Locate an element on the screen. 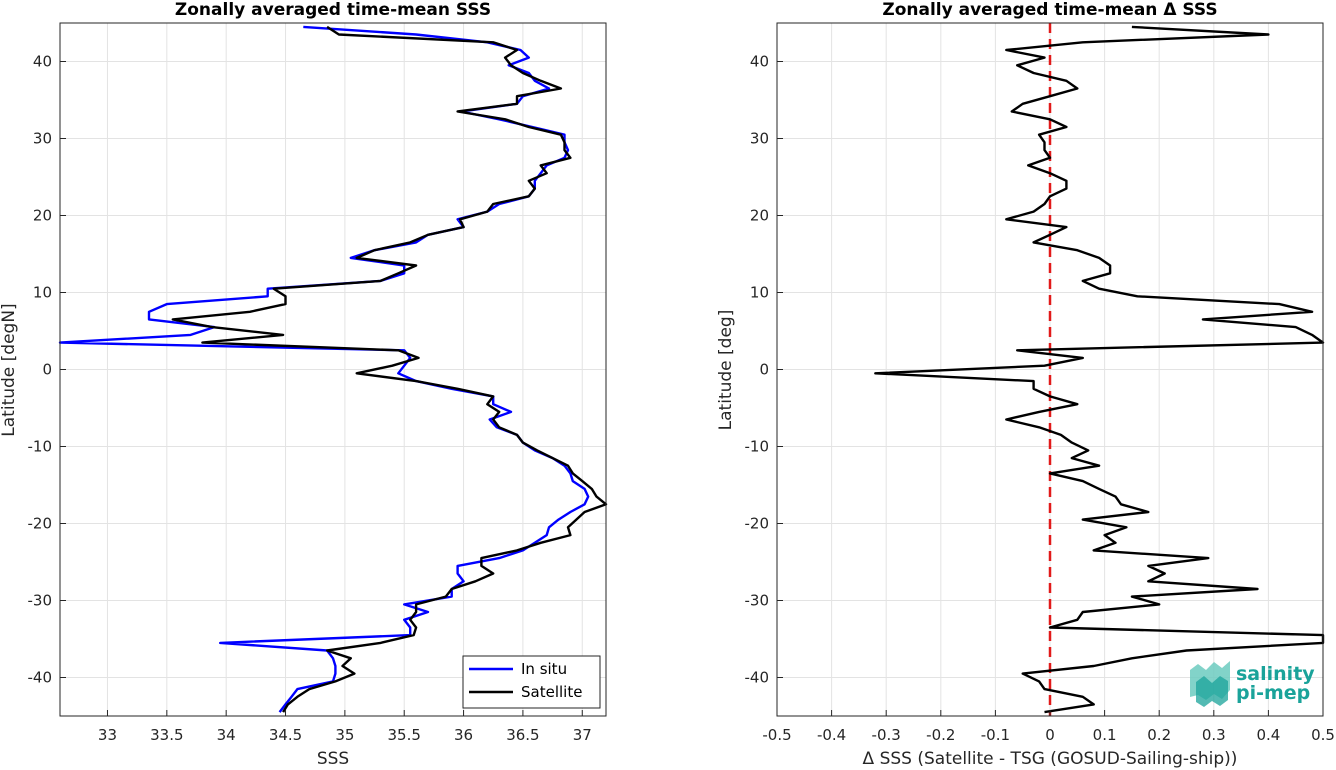  sss-y-axis-label: Latitude [degN] is located at coordinates (9, 369).